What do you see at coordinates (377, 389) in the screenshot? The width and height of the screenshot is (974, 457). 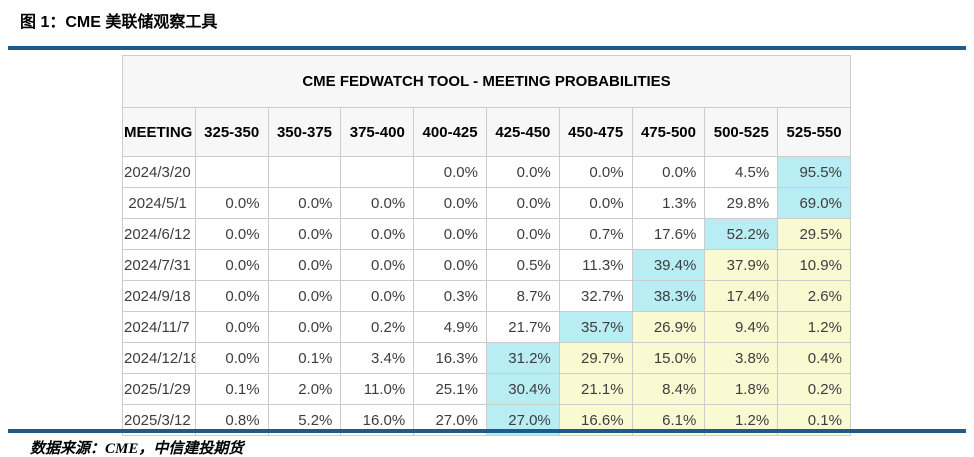 I see `probability-cell: 11.0%` at bounding box center [377, 389].